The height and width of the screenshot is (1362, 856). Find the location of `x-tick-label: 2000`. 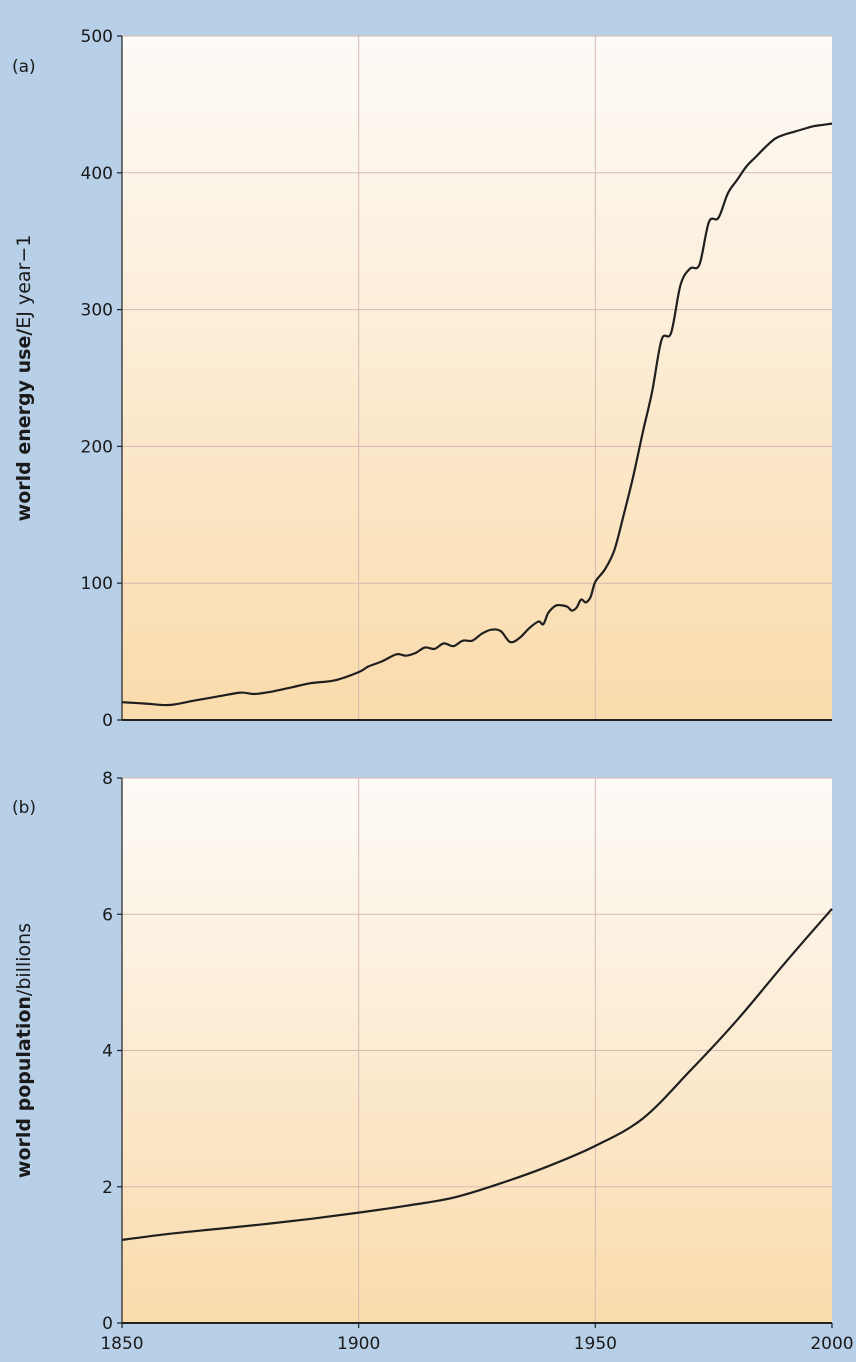

x-tick-label: 2000 is located at coordinates (831, 1344).